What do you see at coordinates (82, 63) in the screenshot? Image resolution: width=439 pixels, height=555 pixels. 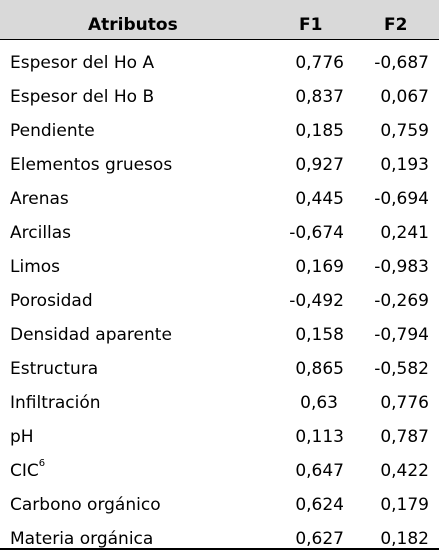 I see `cell-attribute: Espesor del Ho A` at bounding box center [82, 63].